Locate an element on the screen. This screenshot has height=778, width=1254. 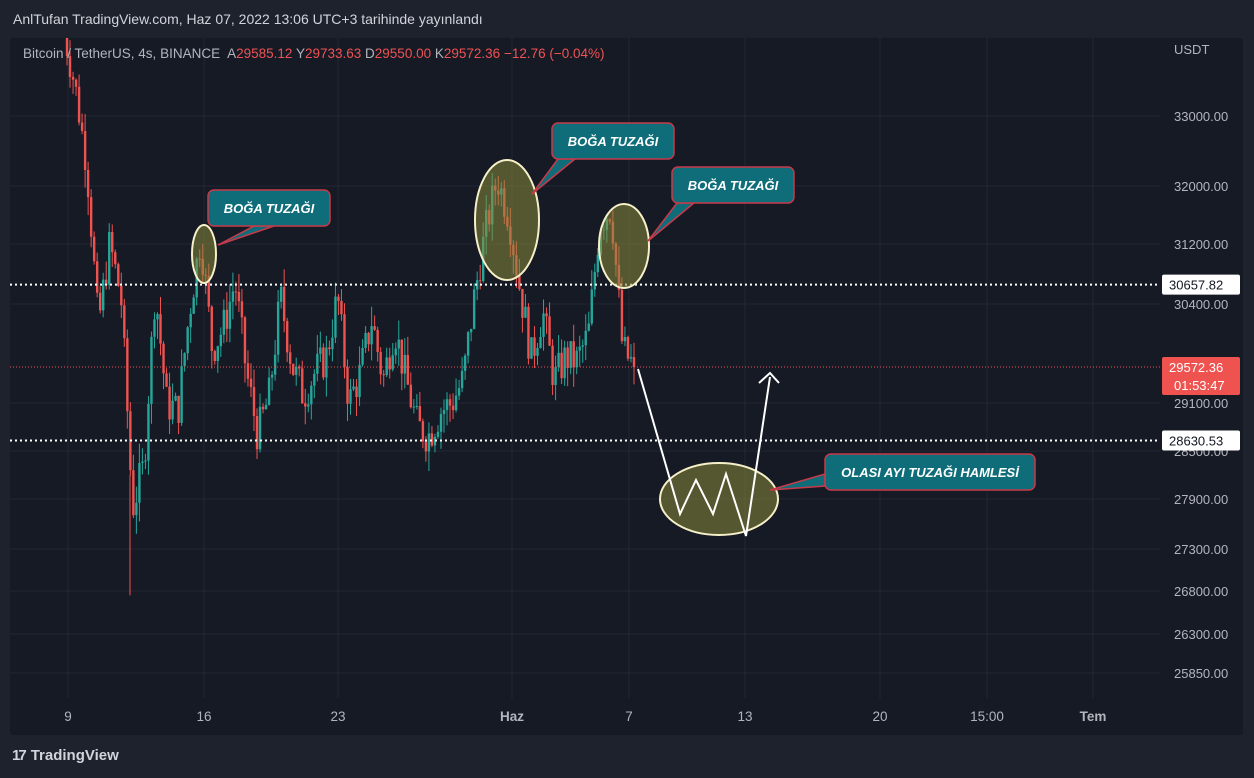
y-tick-label: 26300.00 is located at coordinates (1201, 634).